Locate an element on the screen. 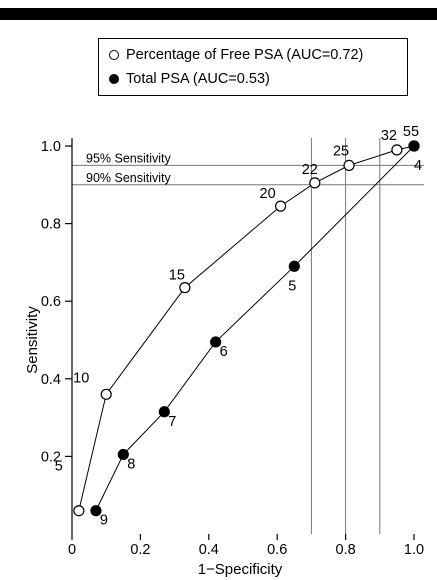  x-tick-label-1: 0.2 is located at coordinates (140, 550).